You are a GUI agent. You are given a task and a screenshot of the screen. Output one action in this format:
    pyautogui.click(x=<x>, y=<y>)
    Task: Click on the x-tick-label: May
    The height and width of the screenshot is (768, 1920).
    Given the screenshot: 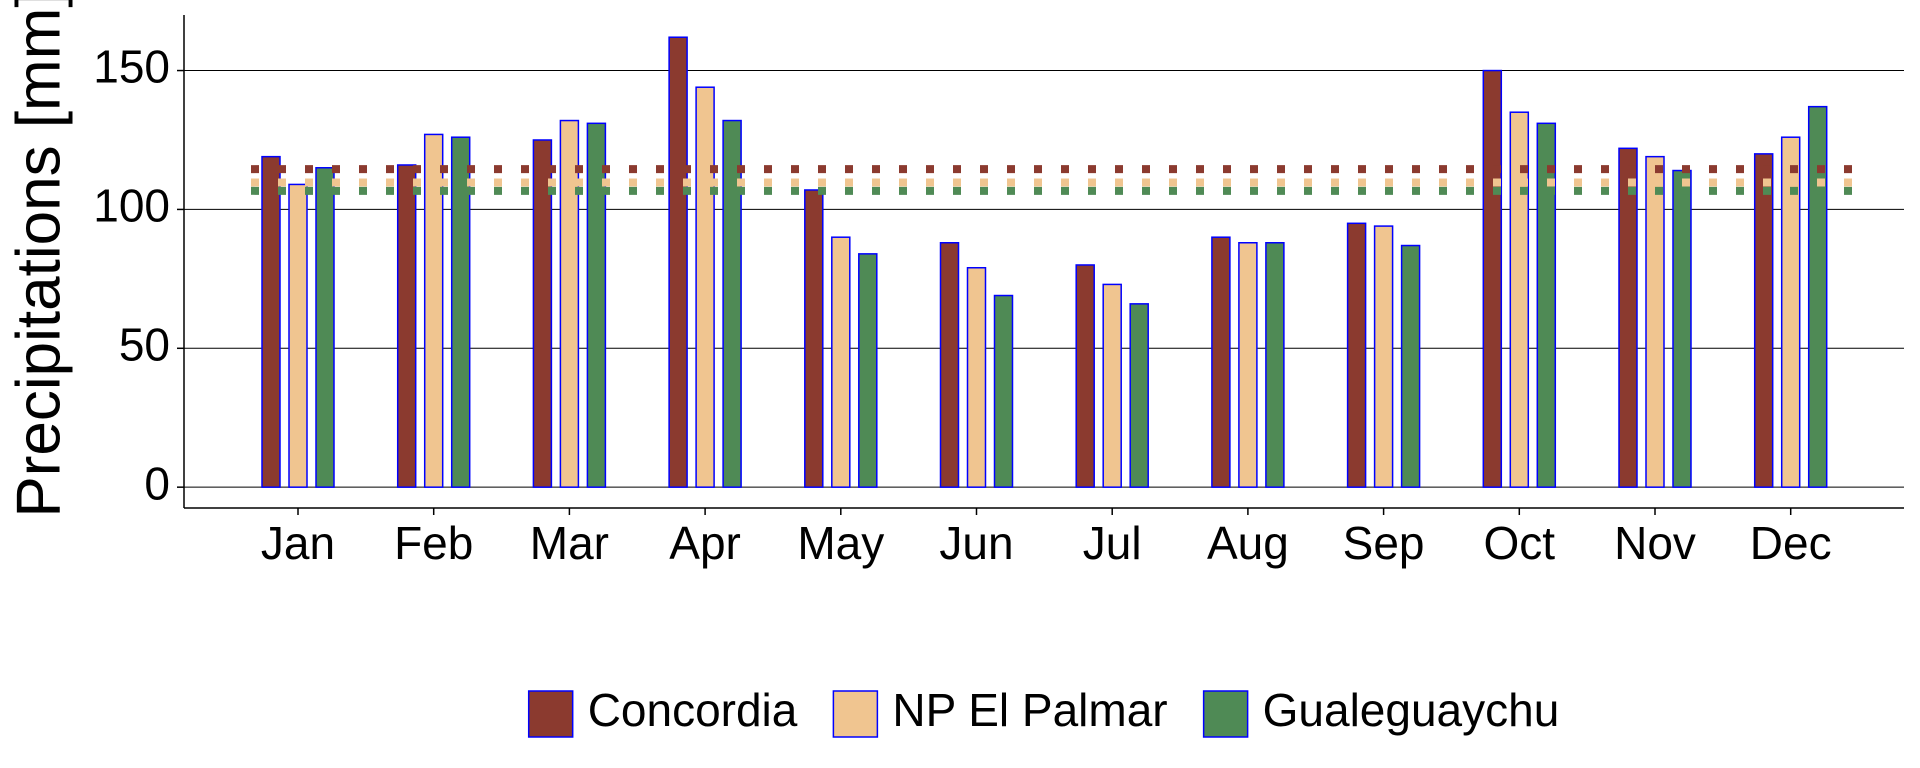 What is the action you would take?
    pyautogui.click(x=840, y=543)
    